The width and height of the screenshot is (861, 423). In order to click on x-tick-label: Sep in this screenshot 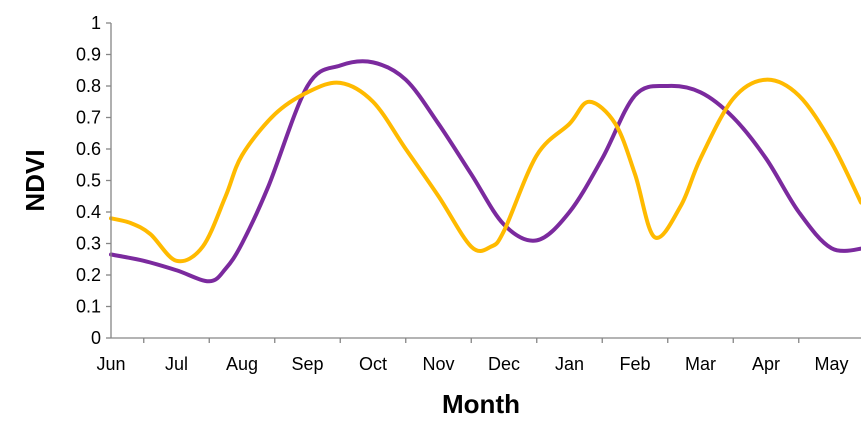, I will do `click(307, 364)`.